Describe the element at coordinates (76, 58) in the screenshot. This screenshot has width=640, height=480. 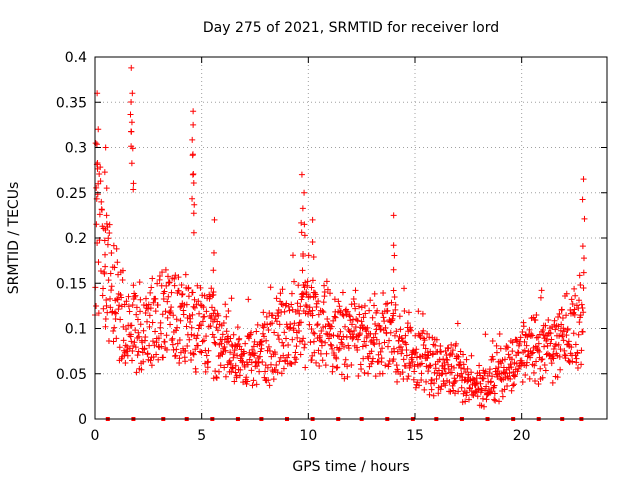
I see `y-tick-label: 0.4` at that location.